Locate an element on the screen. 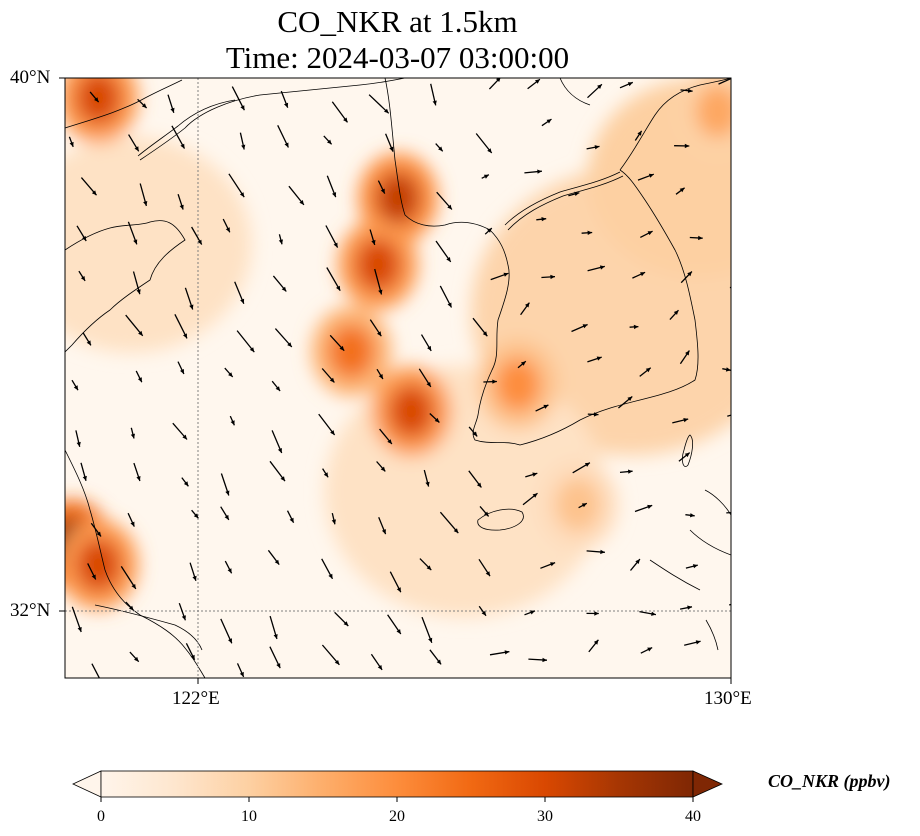  lon-label-130e: 130°E is located at coordinates (728, 698).